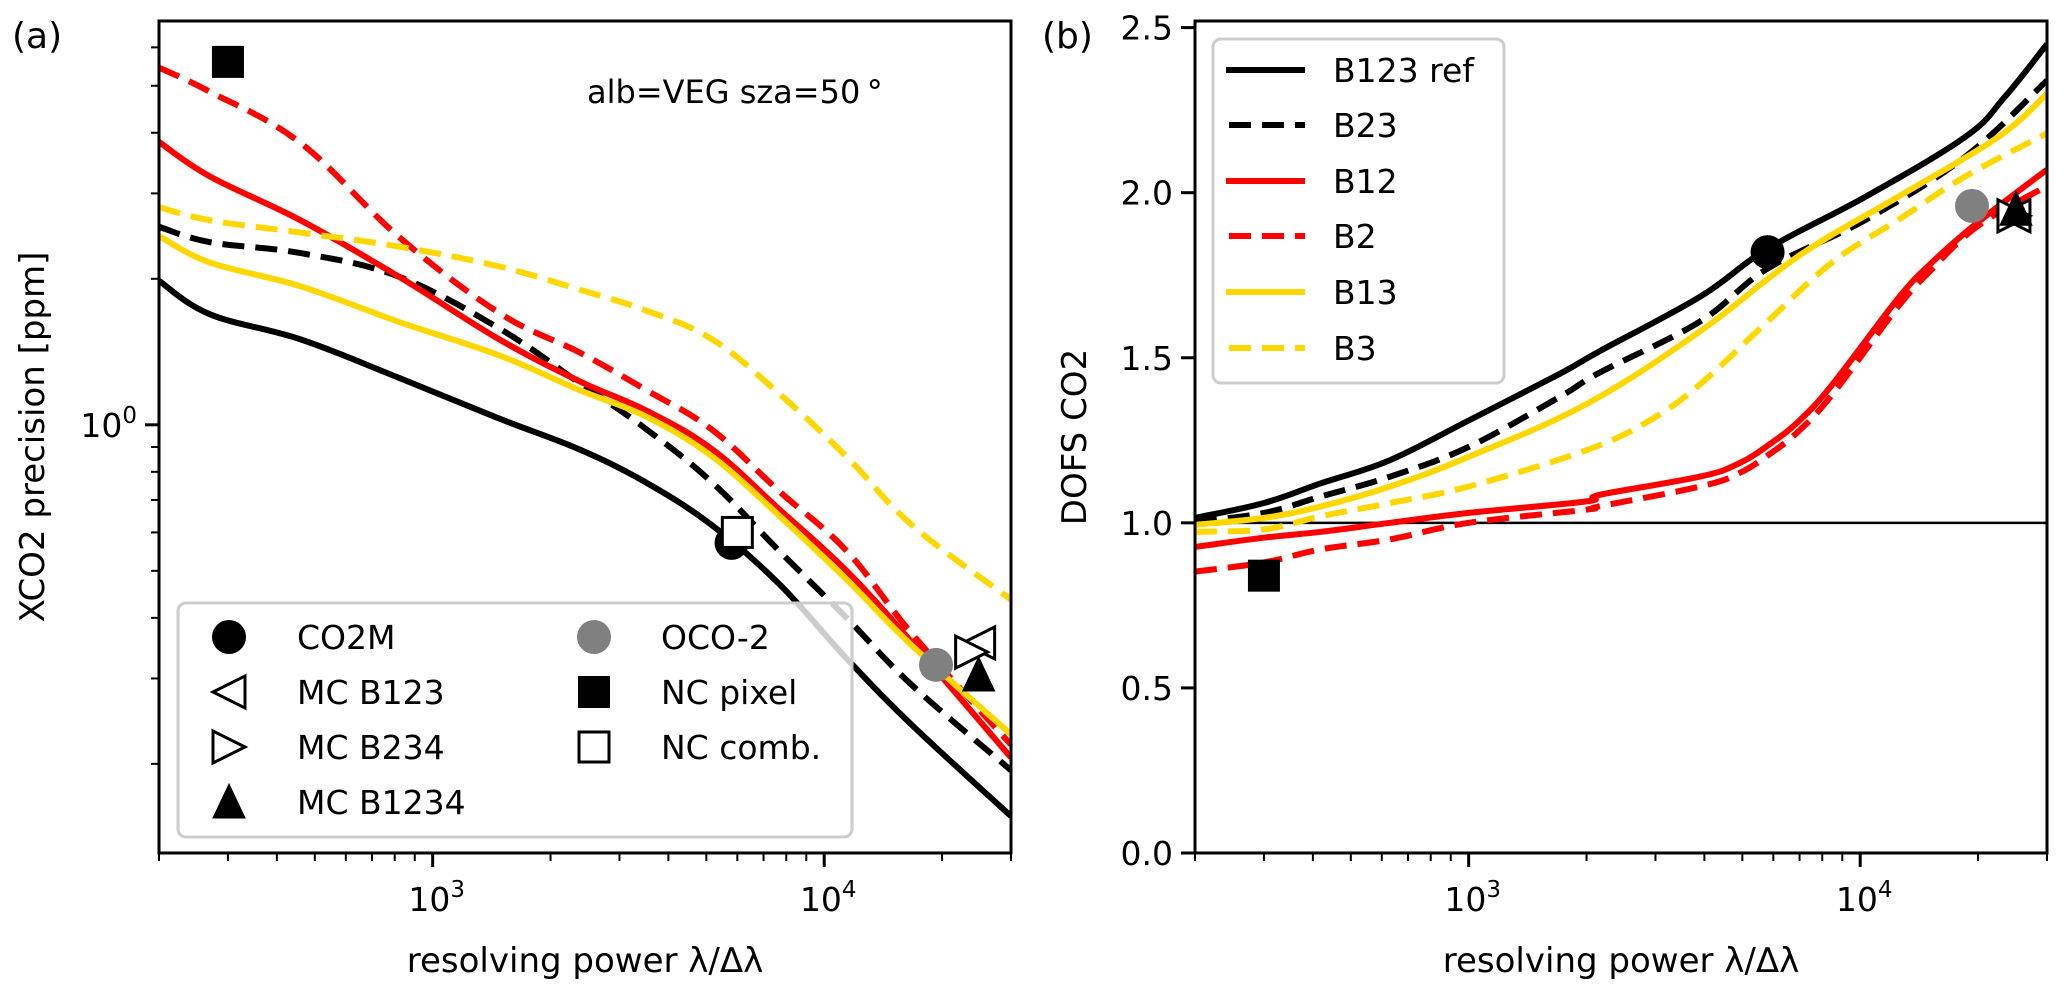  Describe the element at coordinates (346, 637) in the screenshot. I see `legend-label: CO2M` at that location.